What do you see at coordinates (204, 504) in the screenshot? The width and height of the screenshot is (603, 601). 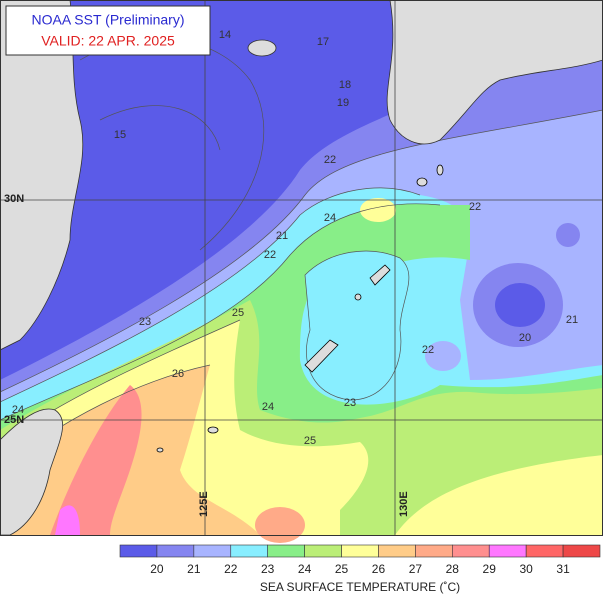 I see `lon-label: 125E` at bounding box center [204, 504].